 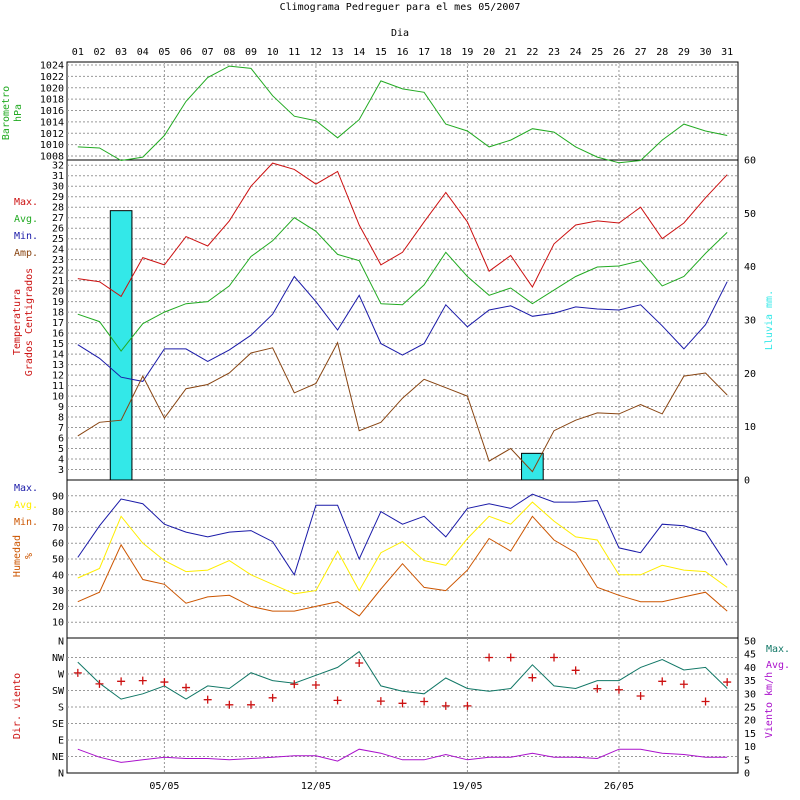 What do you see at coordinates (186, 52) in the screenshot?
I see `day-label: 06` at bounding box center [186, 52].